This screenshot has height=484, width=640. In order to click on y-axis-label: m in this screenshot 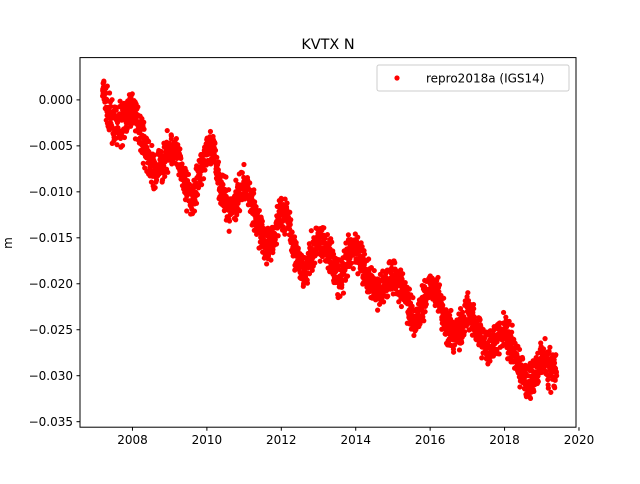, I will do `click(8, 243)`.